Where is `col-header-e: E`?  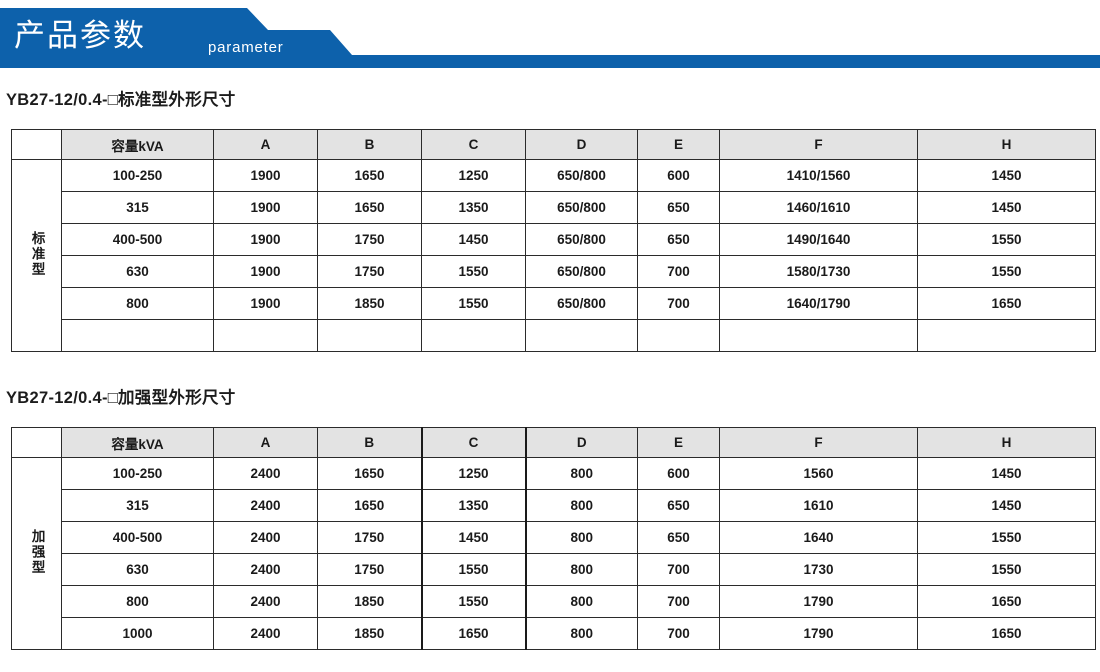 col-header-e: E is located at coordinates (678, 144).